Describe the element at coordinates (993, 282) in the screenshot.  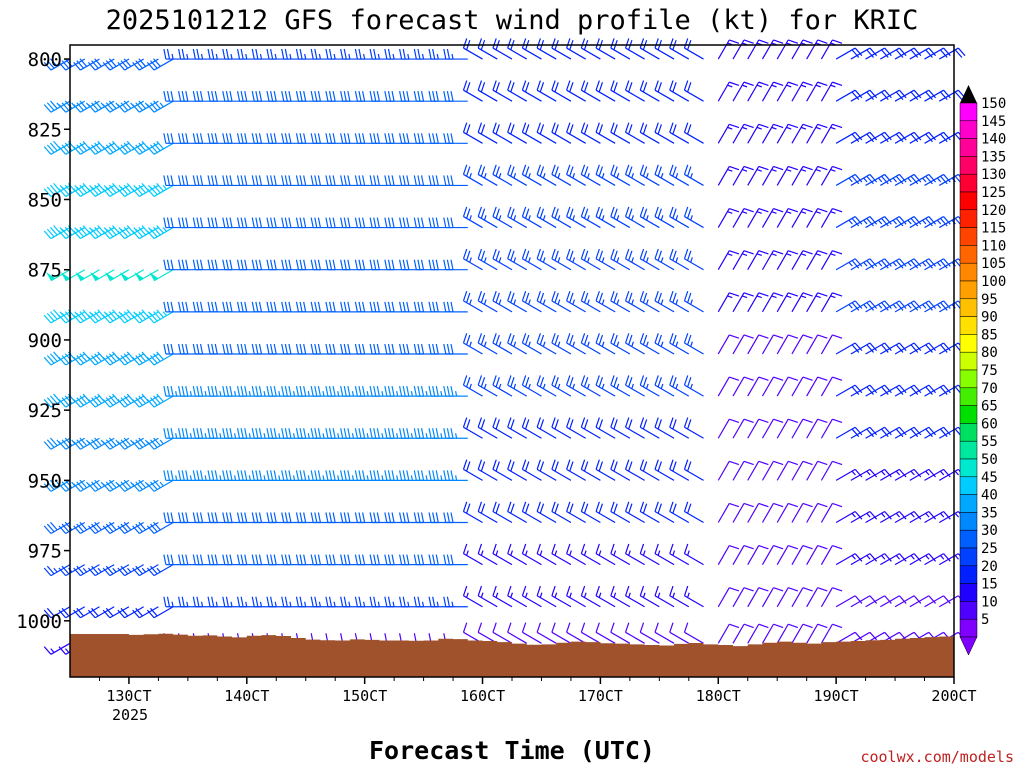
I see `colorbar-label: 100` at that location.